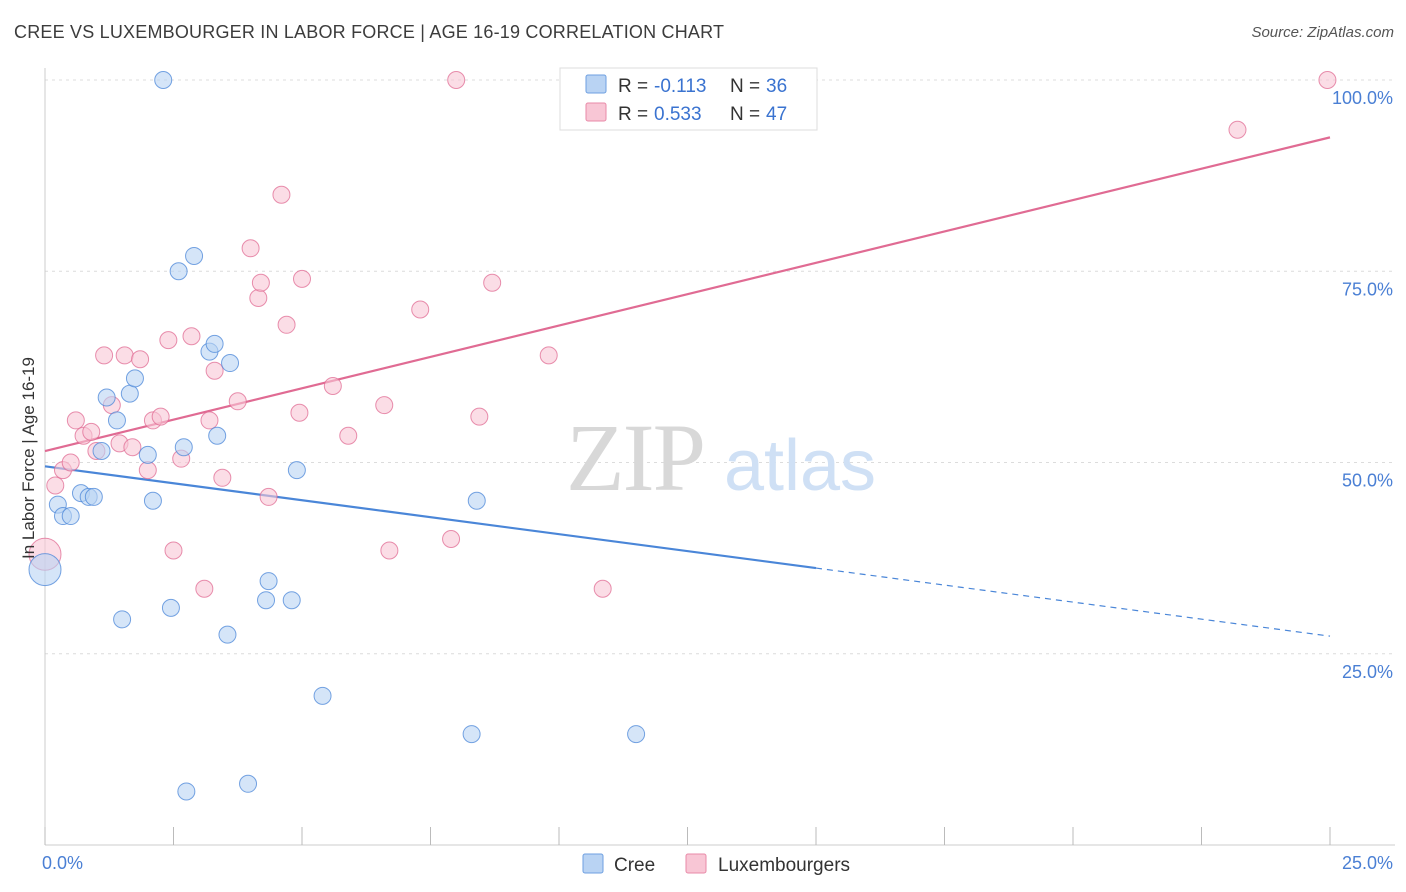 The image size is (1406, 892). Describe the element at coordinates (593, 863) in the screenshot. I see `bottom-legend-swatch-cree` at that location.